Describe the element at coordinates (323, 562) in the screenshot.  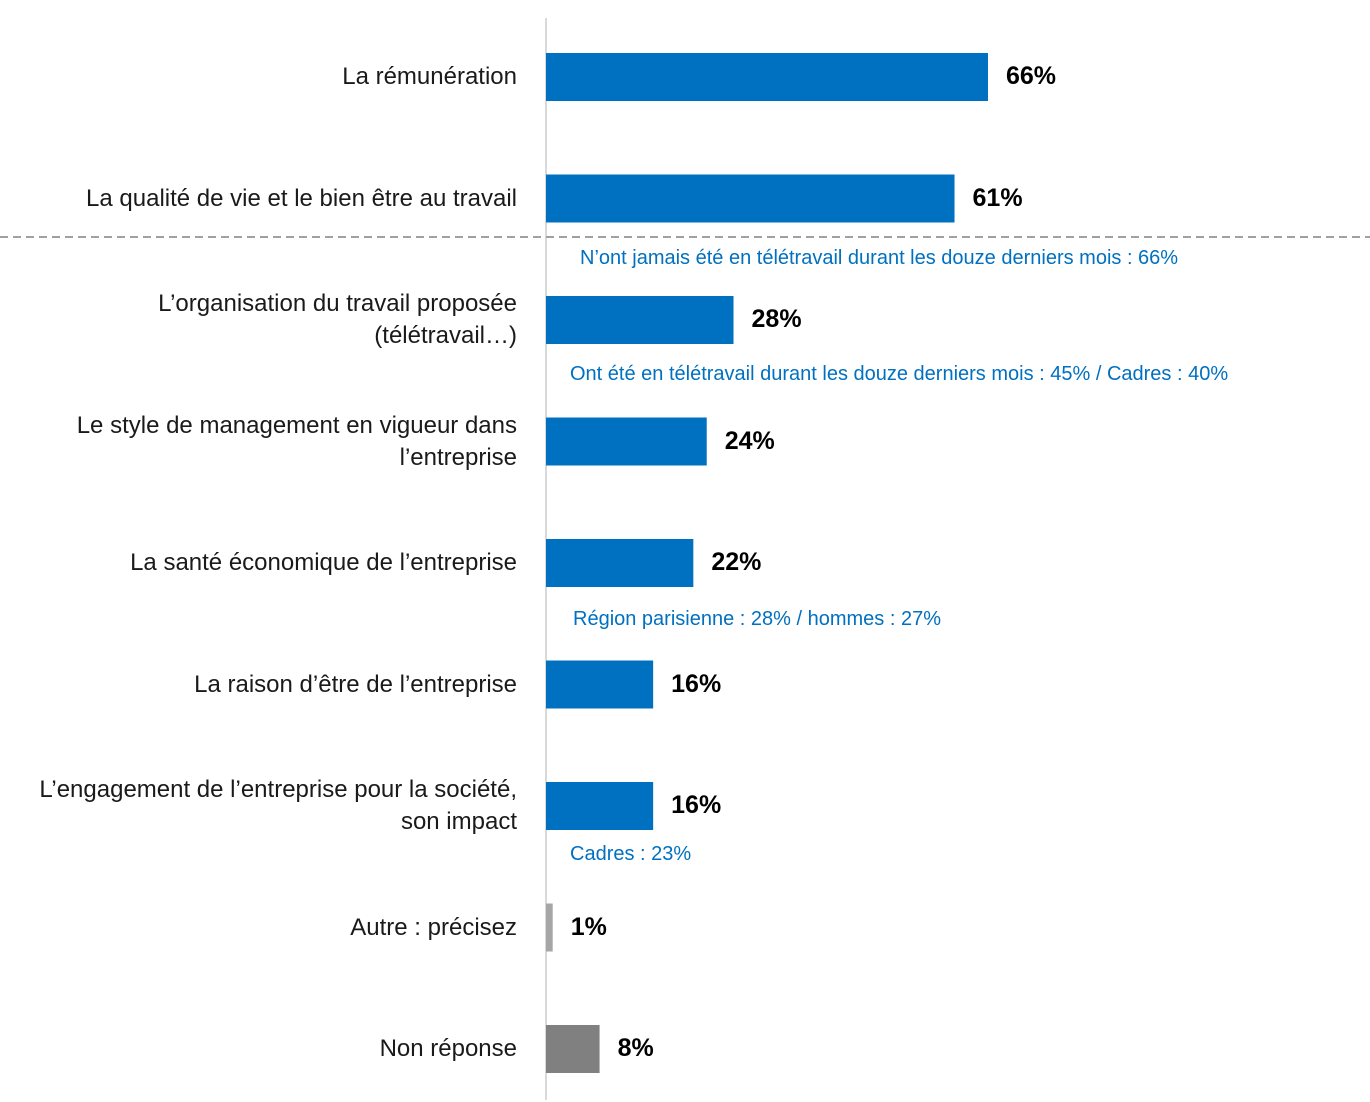
I see `category-label: La santé économique de l’entreprise` at that location.